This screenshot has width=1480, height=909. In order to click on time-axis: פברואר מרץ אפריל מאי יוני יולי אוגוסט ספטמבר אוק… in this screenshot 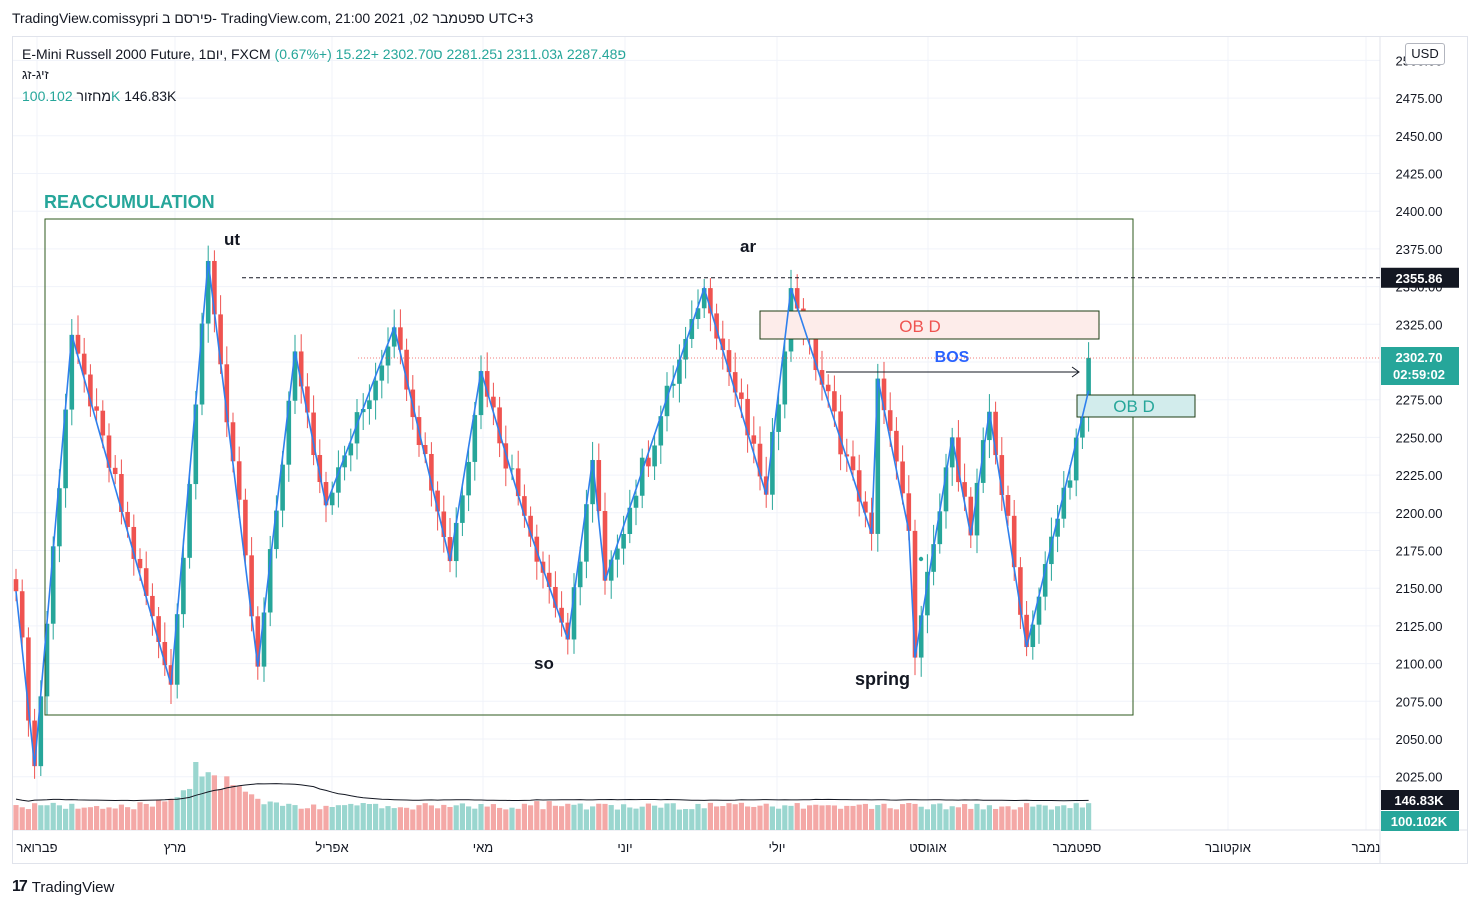, I will do `click(698, 847)`.